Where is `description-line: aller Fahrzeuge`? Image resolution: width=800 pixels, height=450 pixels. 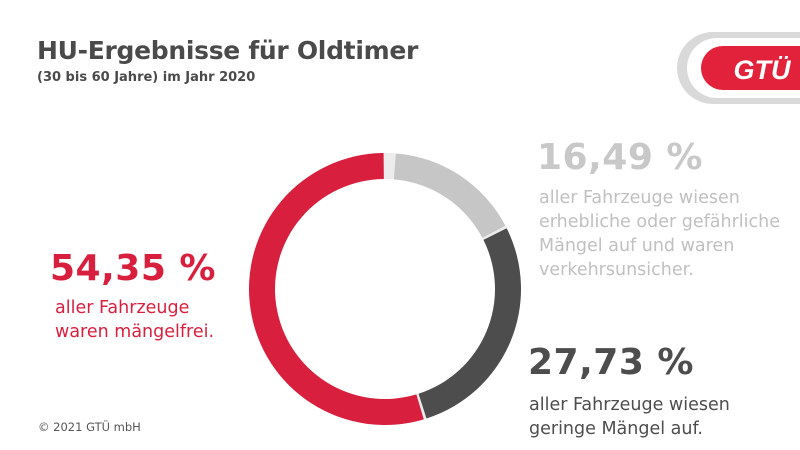 description-line: aller Fahrzeuge is located at coordinates (122, 308).